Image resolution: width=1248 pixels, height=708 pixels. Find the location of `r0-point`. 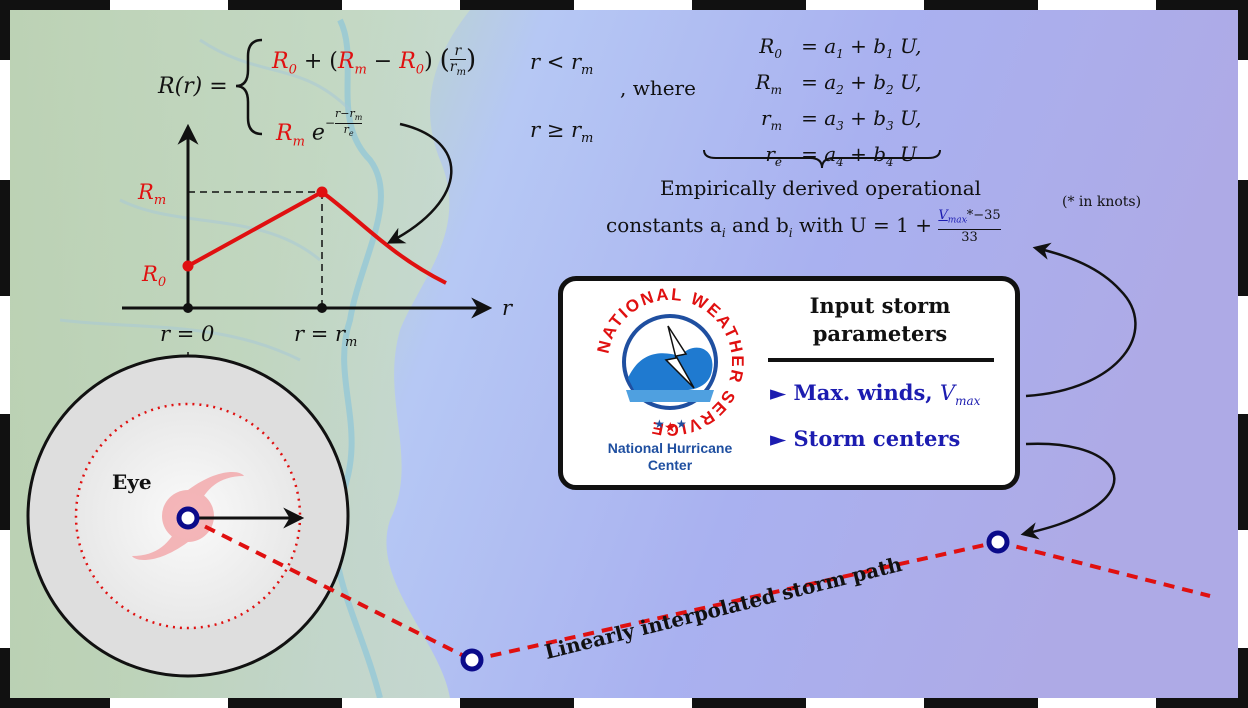

r0-point is located at coordinates (188, 266).